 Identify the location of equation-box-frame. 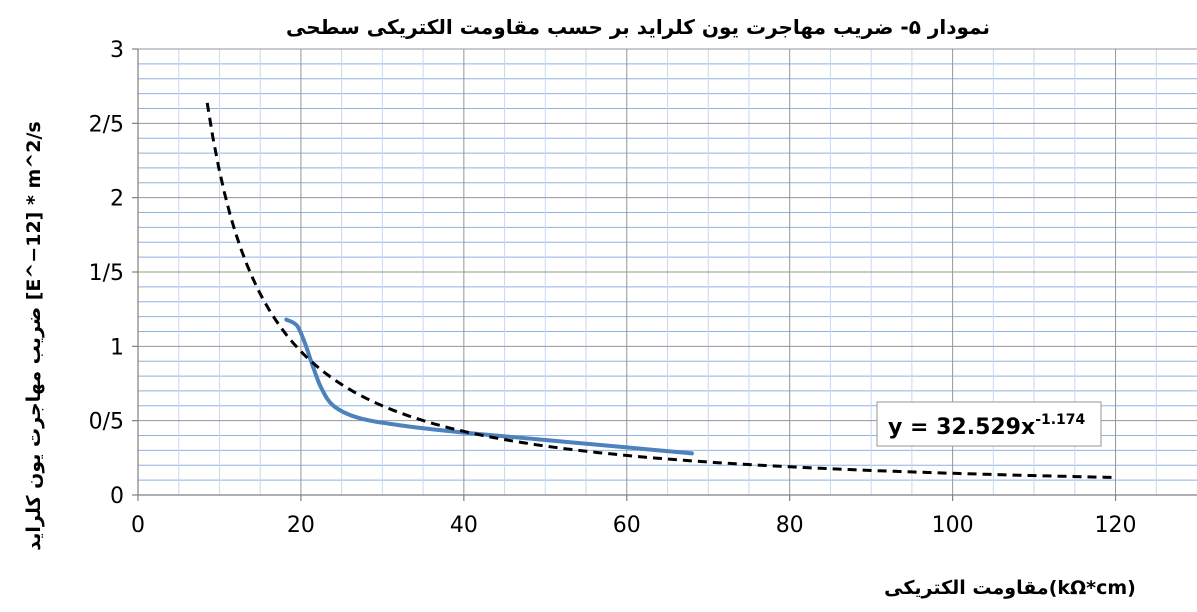
(989, 424).